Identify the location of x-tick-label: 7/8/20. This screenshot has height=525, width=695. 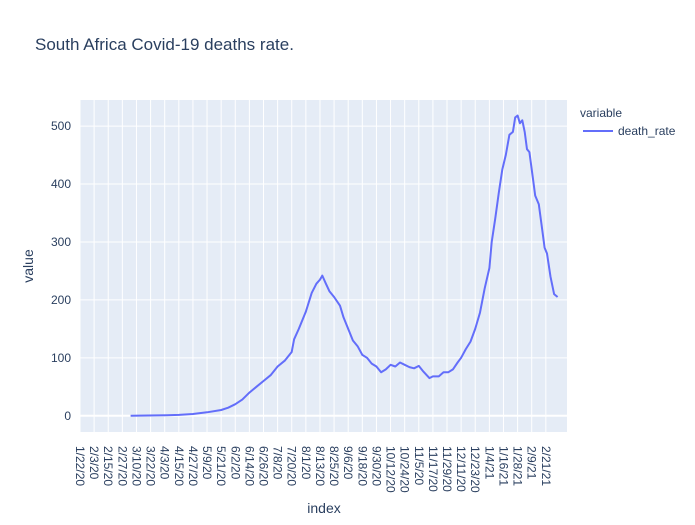
(278, 463).